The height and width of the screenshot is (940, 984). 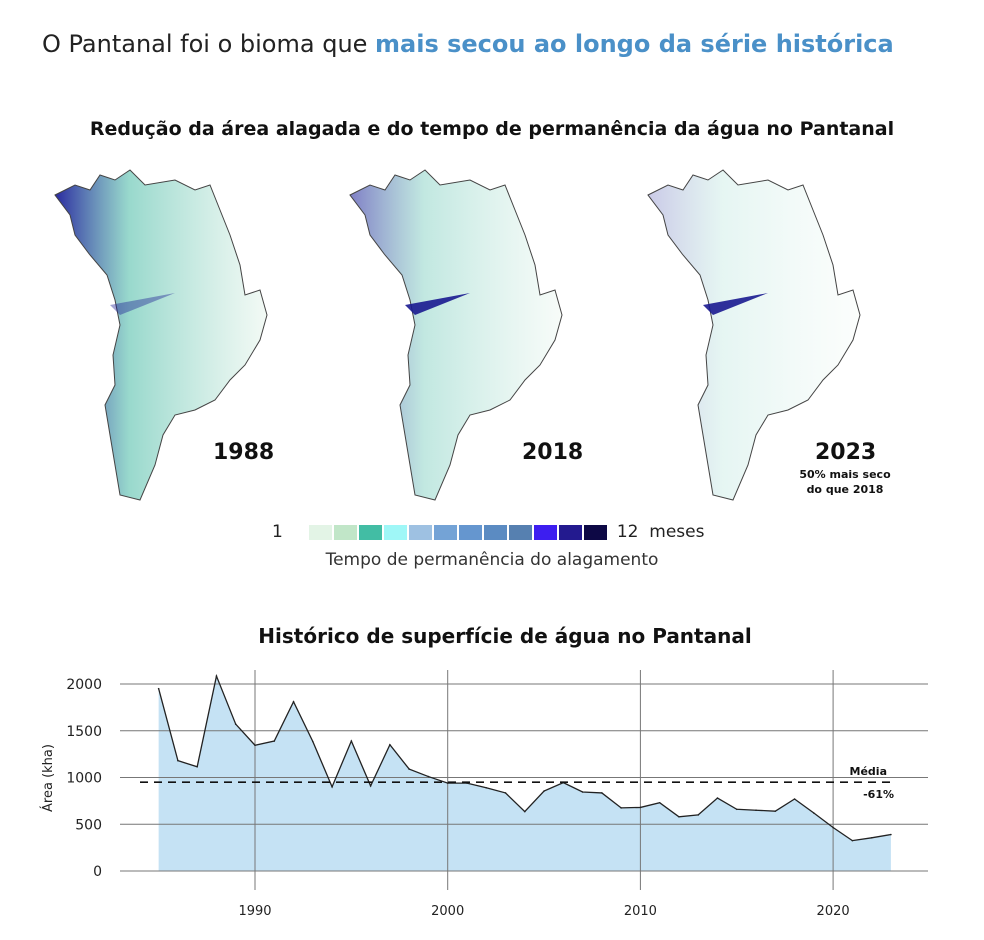 What do you see at coordinates (846, 452) in the screenshot?
I see `year-label-2023: 2023` at bounding box center [846, 452].